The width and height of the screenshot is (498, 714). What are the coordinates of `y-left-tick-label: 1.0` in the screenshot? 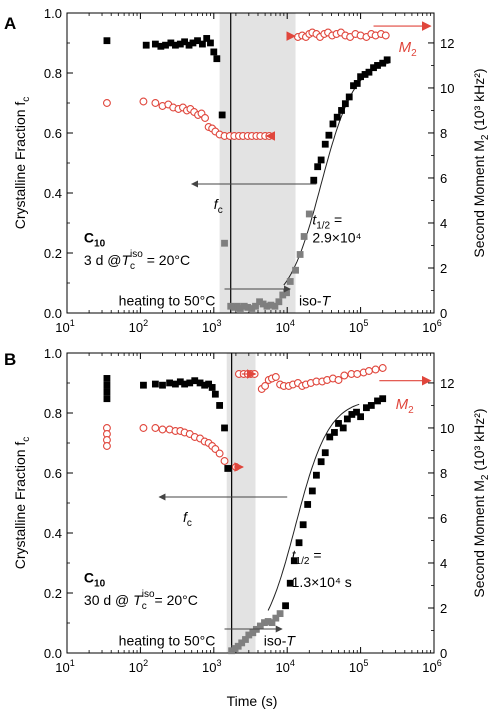 It's located at (53, 13).